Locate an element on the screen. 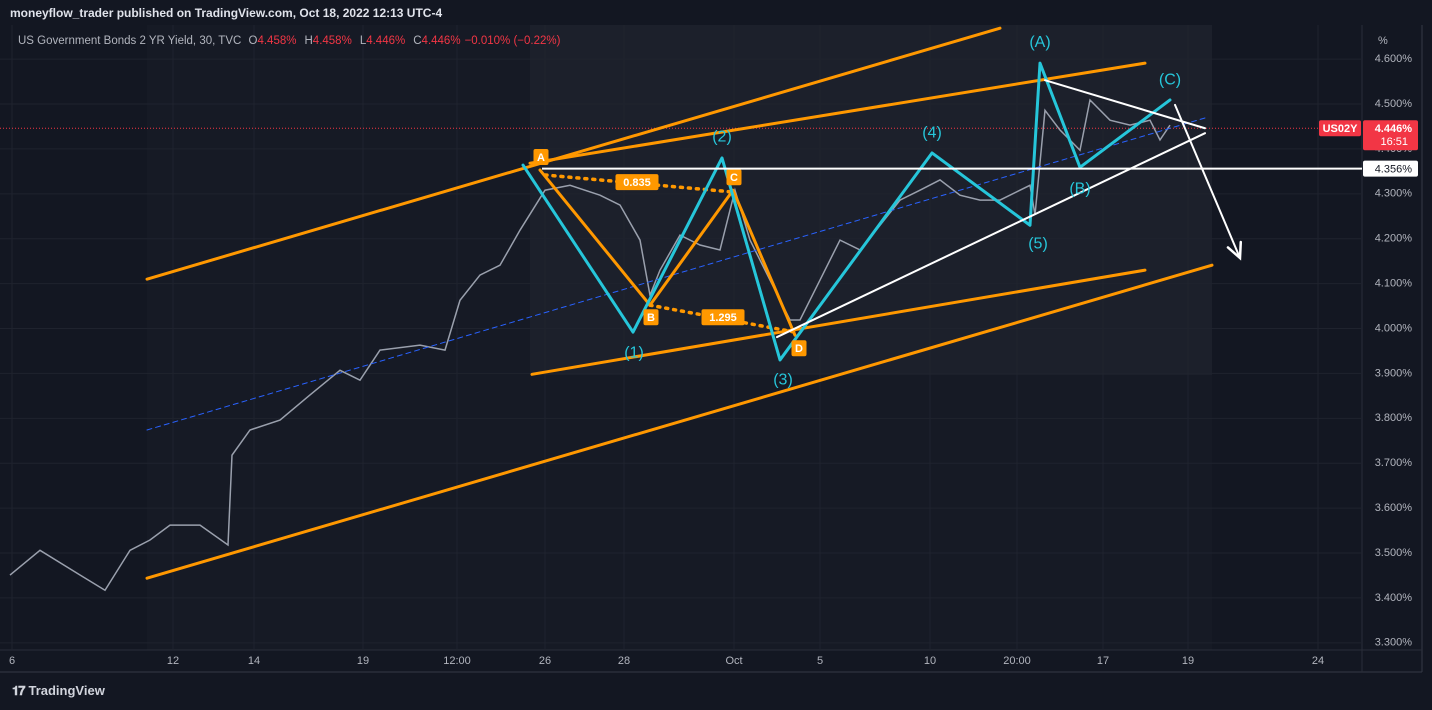 This screenshot has width=1432, height=710. label-text: C is located at coordinates (734, 178).